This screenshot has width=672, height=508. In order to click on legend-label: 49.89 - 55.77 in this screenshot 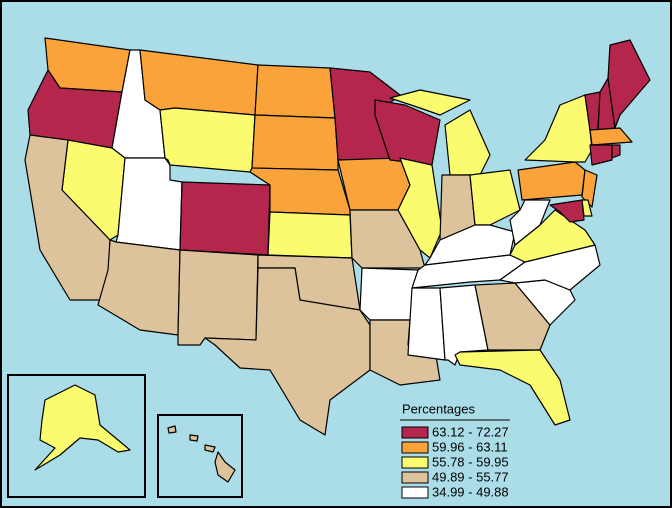, I will do `click(470, 476)`.